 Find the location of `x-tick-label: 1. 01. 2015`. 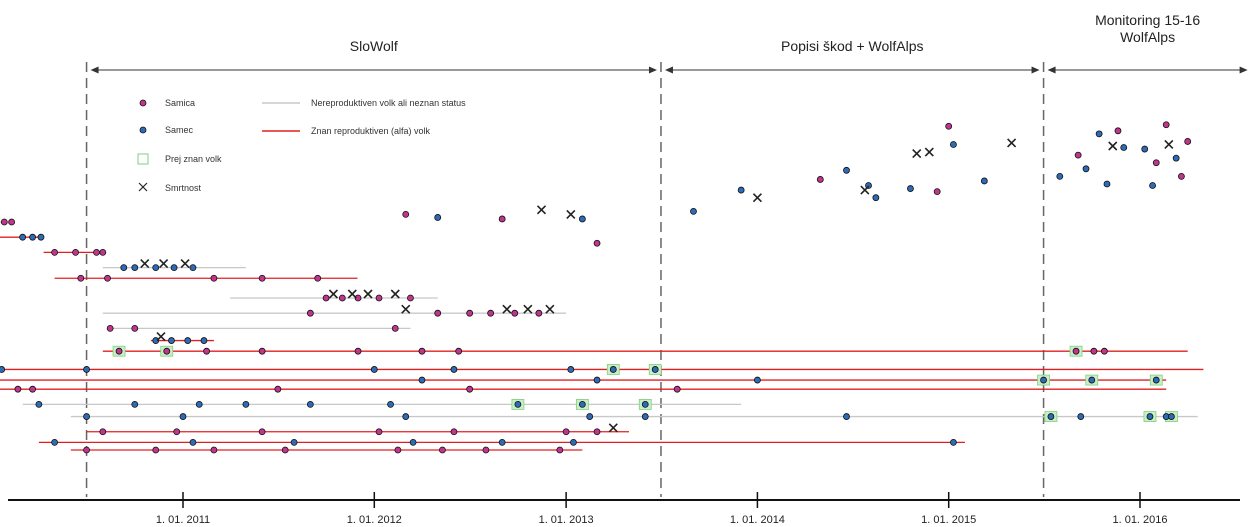

x-tick-label: 1. 01. 2015 is located at coordinates (948, 520).